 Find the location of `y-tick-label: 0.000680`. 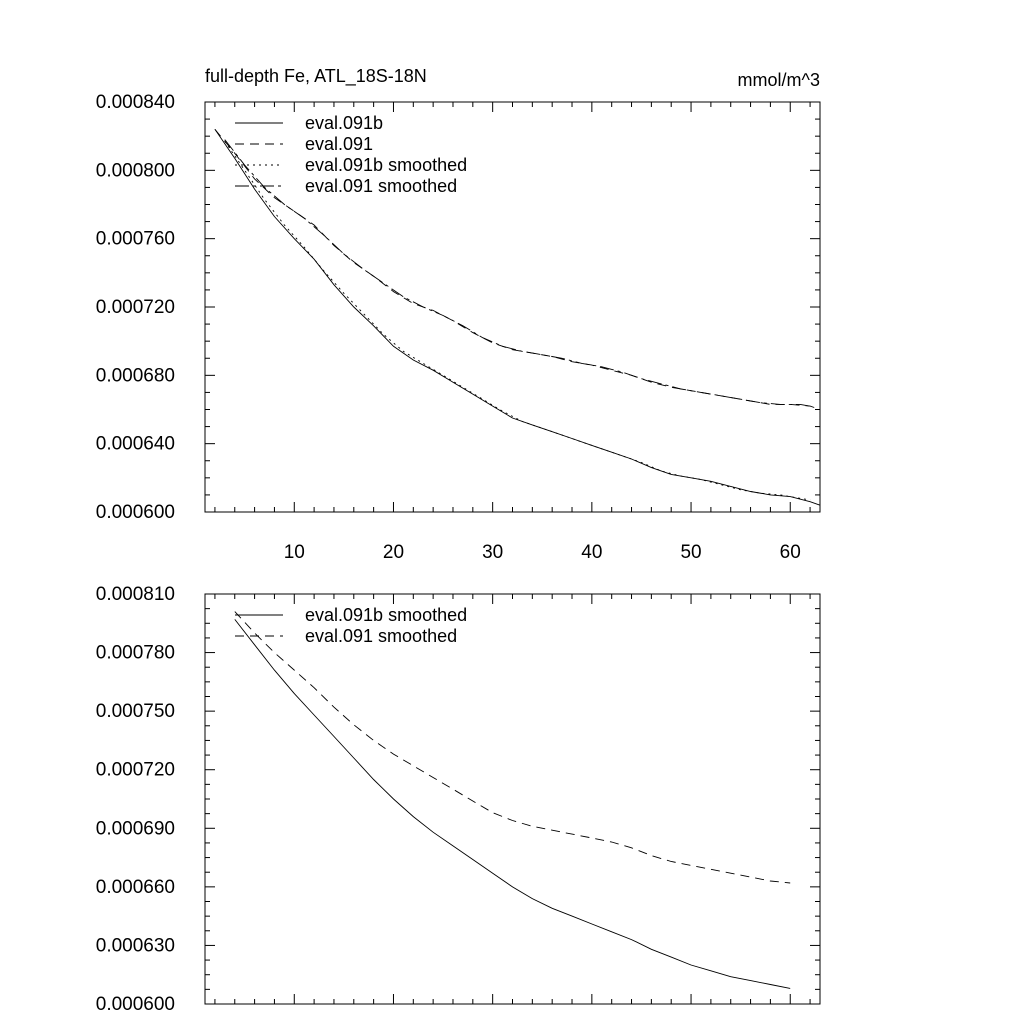

y-tick-label: 0.000680 is located at coordinates (135, 375).